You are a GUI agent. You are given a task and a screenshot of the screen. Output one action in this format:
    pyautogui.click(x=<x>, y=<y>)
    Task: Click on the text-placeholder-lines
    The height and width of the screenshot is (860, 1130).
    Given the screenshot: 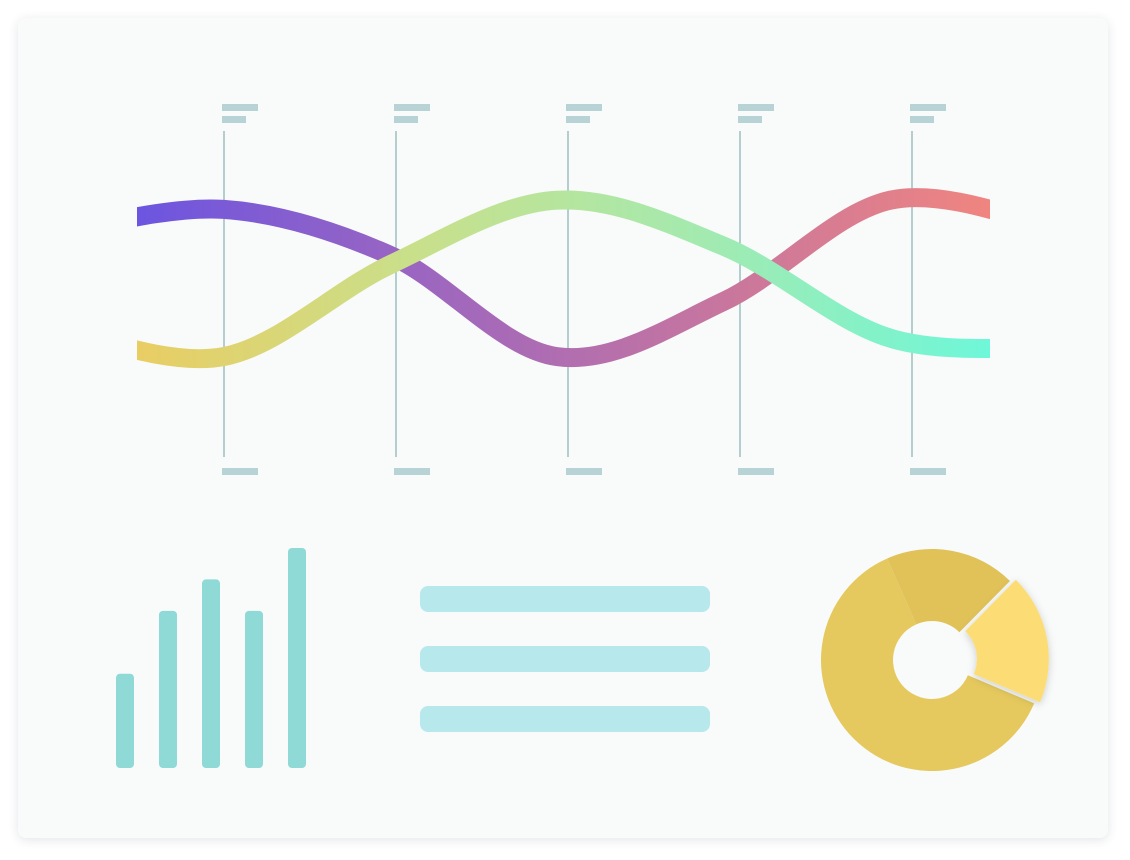 What is the action you would take?
    pyautogui.click(x=565, y=659)
    